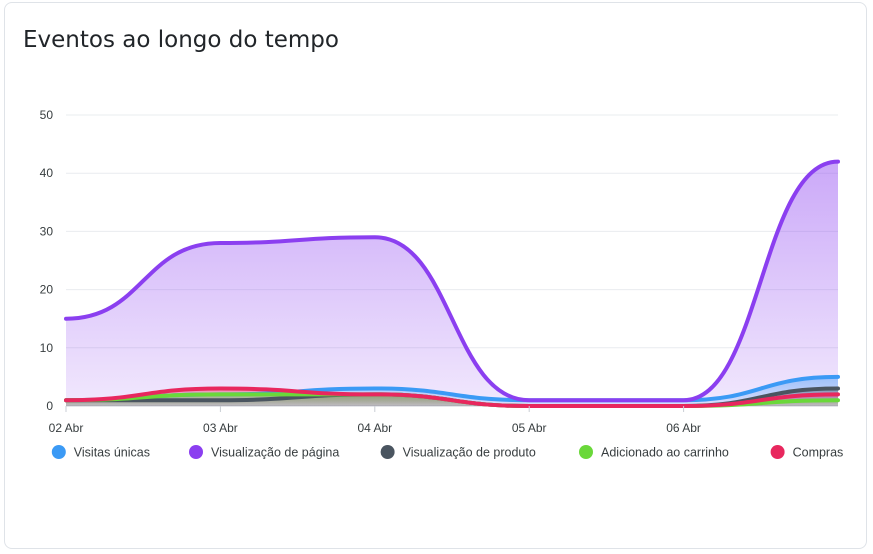 This screenshot has width=873, height=554. Describe the element at coordinates (469, 453) in the screenshot. I see `legend-label: Visualização de produto` at that location.